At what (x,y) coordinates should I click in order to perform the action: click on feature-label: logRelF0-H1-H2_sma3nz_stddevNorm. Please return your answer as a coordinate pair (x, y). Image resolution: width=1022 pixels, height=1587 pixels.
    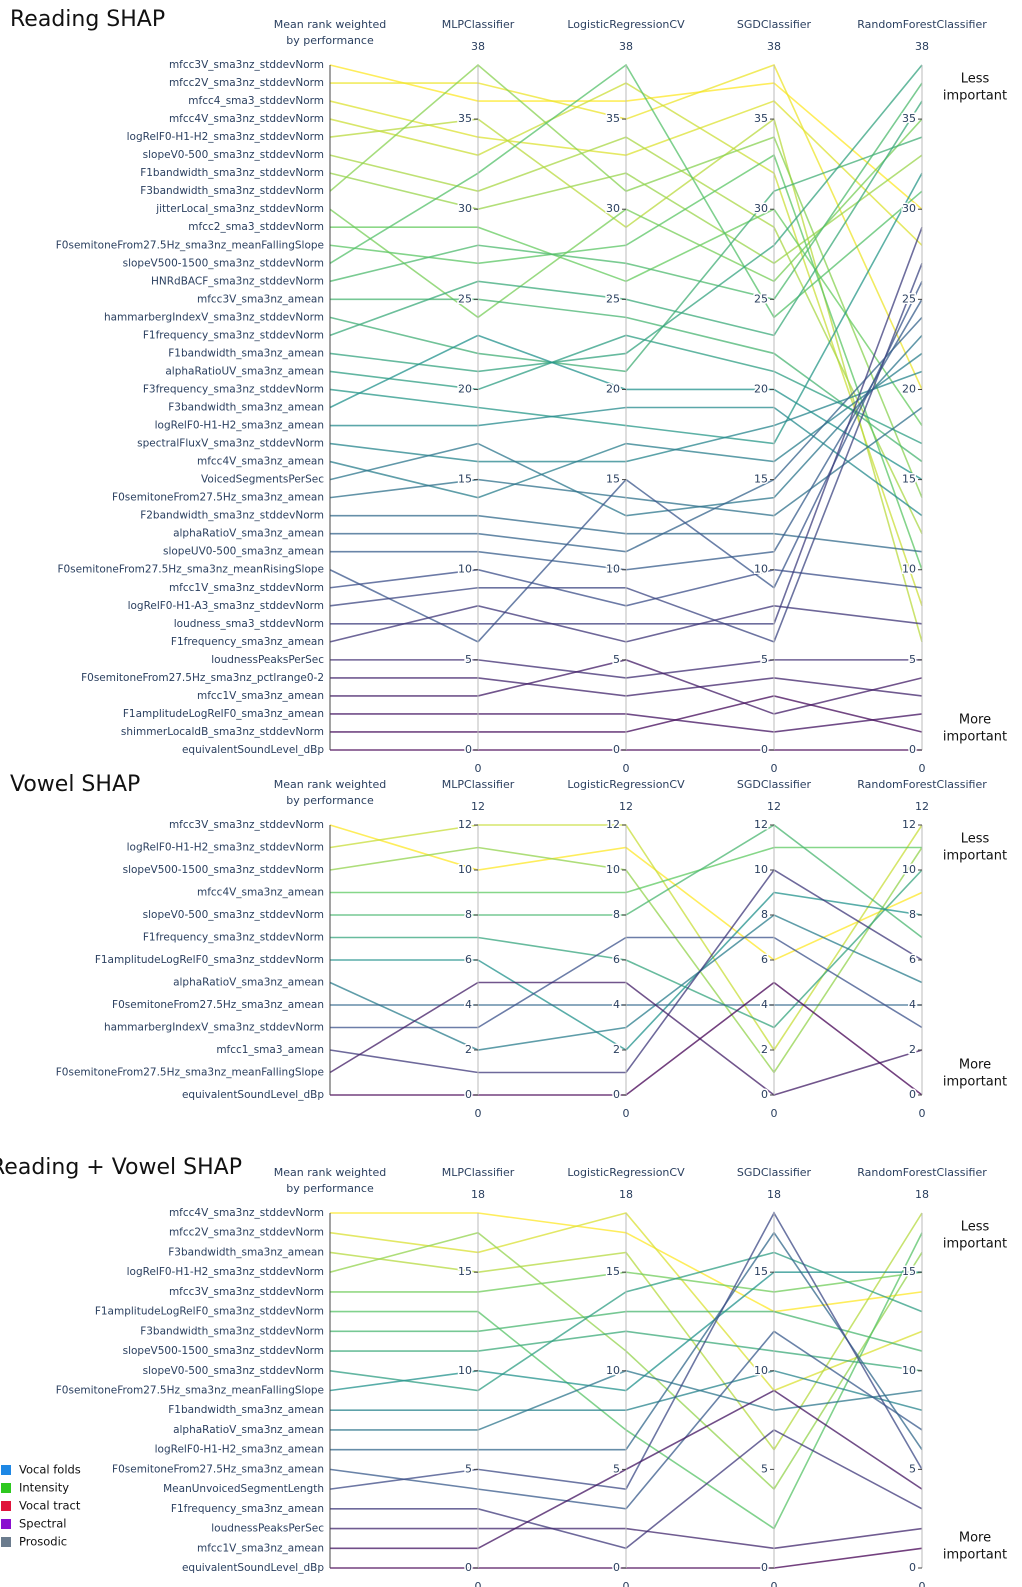
    Looking at the image, I should click on (225, 1272).